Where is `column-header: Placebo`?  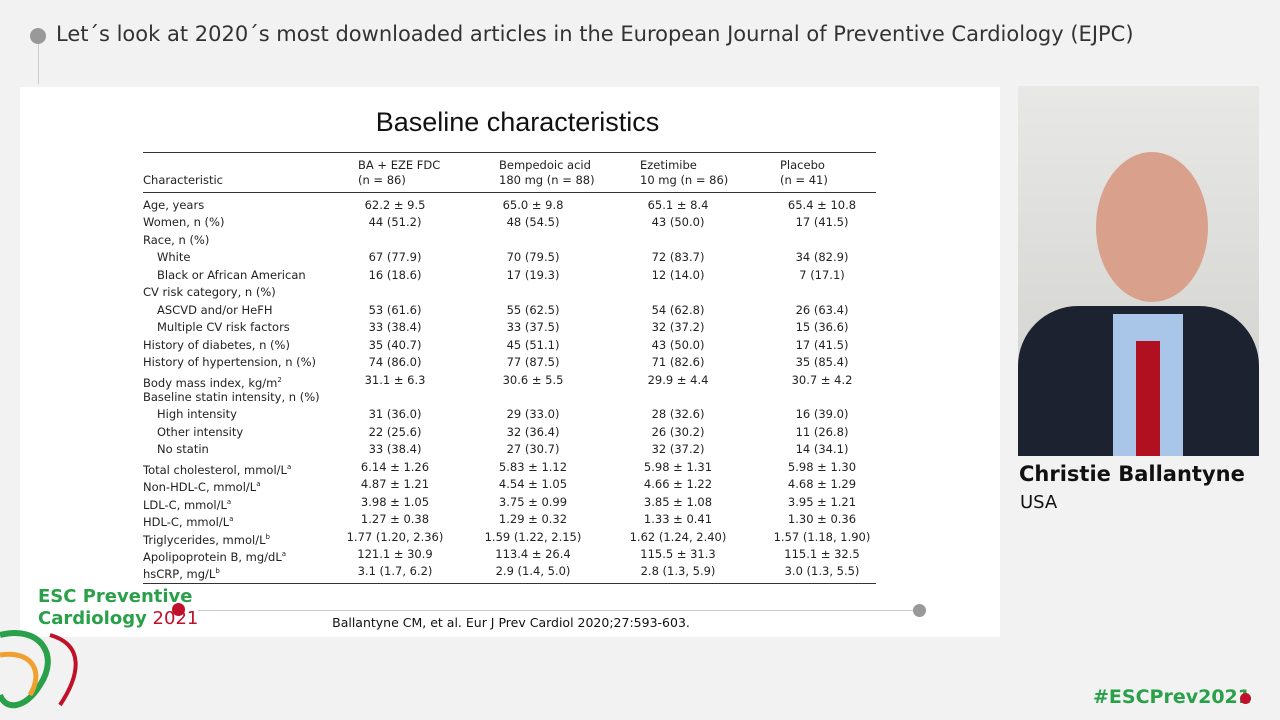
column-header: Placebo is located at coordinates (802, 165).